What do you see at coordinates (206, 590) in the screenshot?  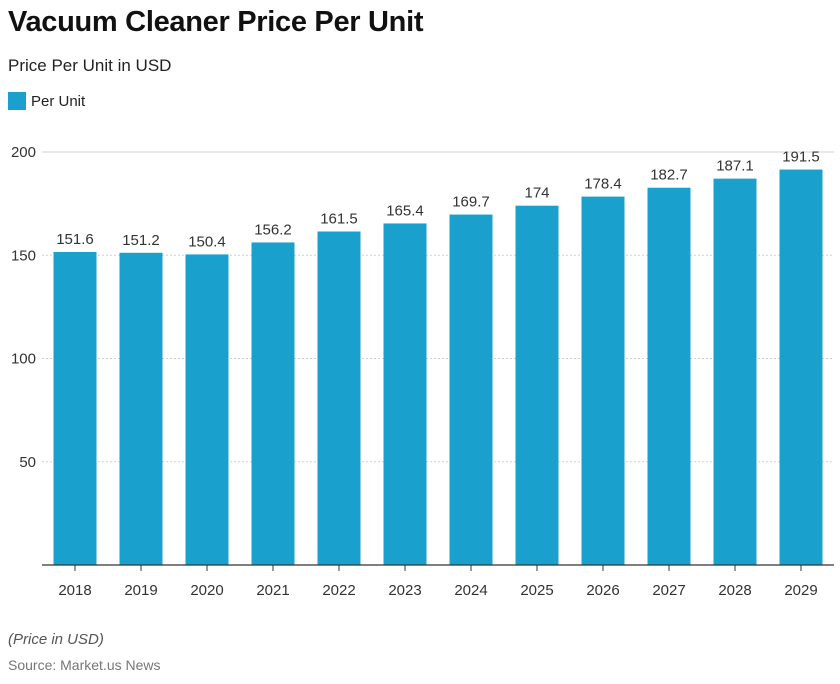 I see `x-tick-label: 2020` at bounding box center [206, 590].